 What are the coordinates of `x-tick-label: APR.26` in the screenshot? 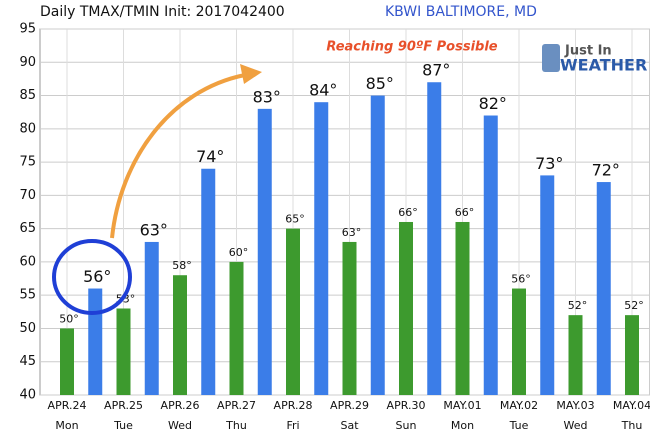 It's located at (180, 405).